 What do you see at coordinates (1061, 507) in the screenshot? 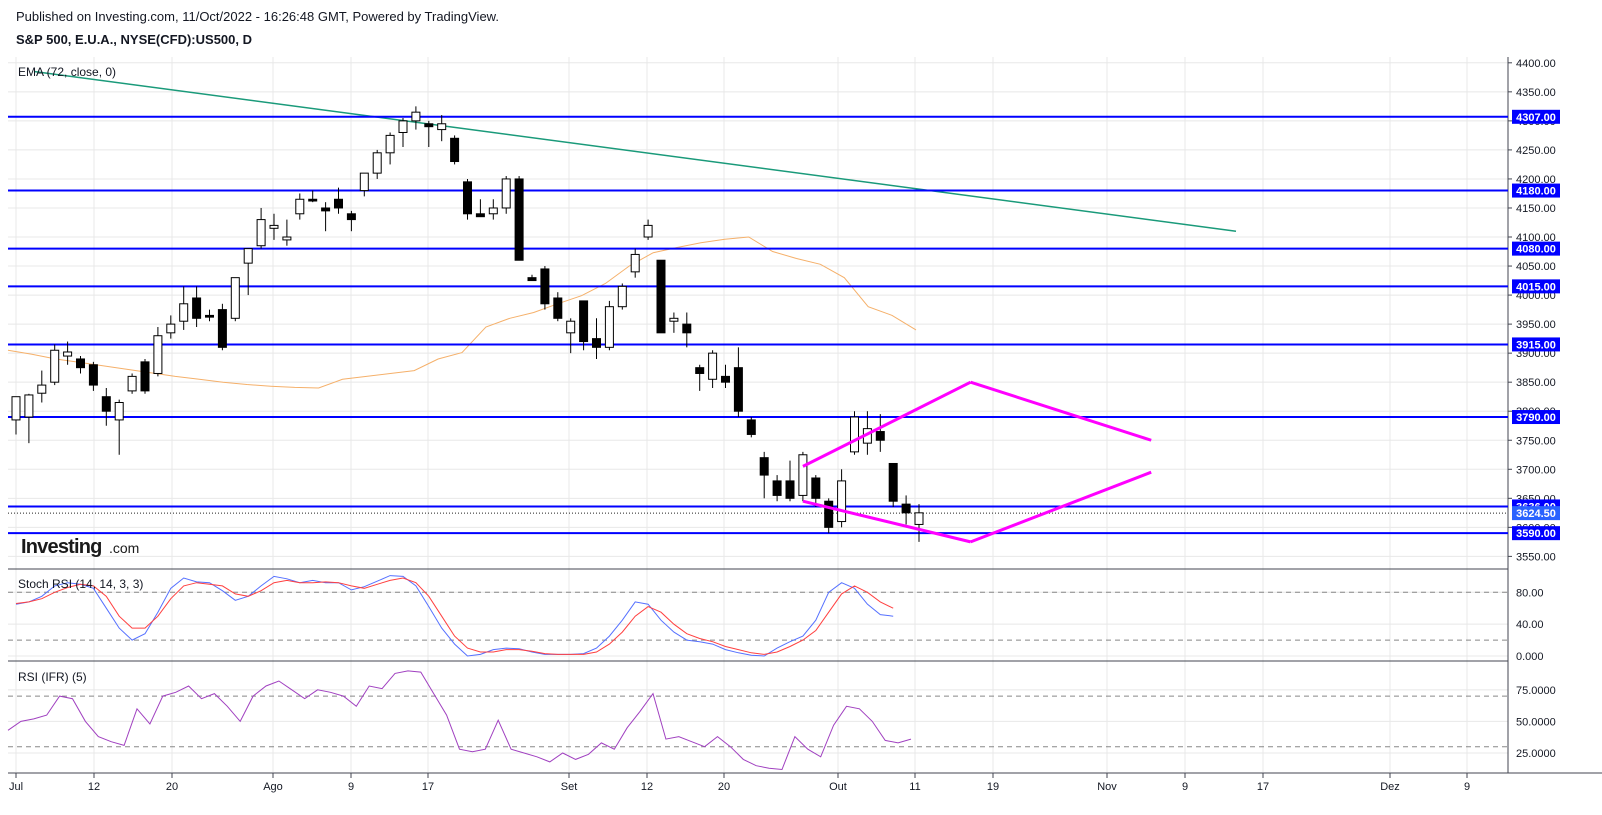
I see `pattern-line` at bounding box center [1061, 507].